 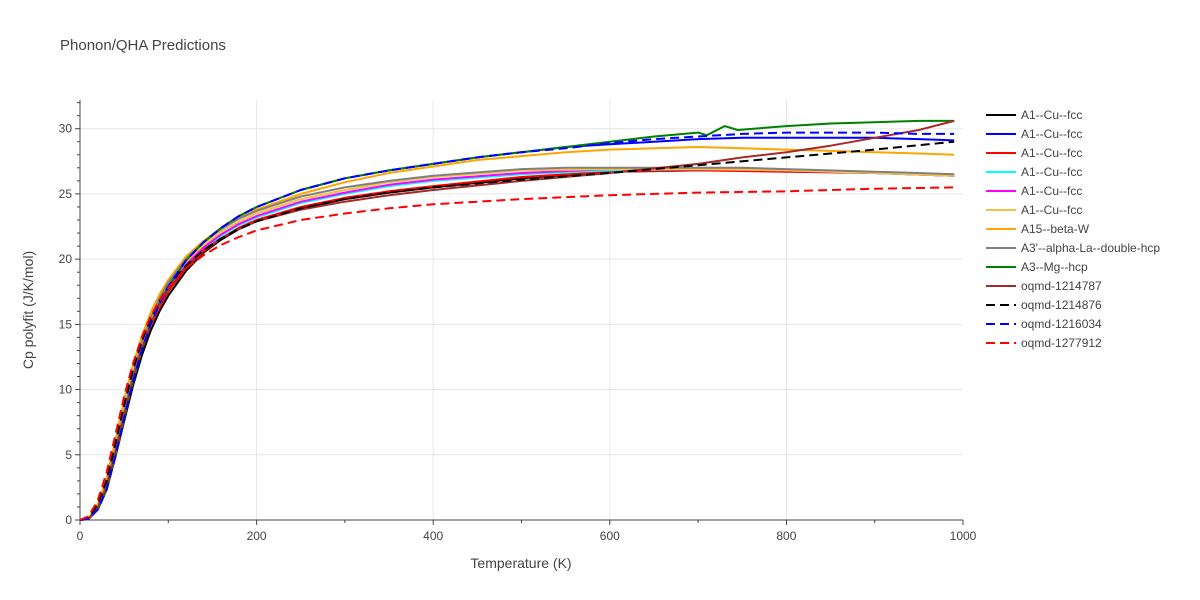 What do you see at coordinates (1090, 248) in the screenshot?
I see `legend-label: A3'--alpha-La--double-hcp` at bounding box center [1090, 248].